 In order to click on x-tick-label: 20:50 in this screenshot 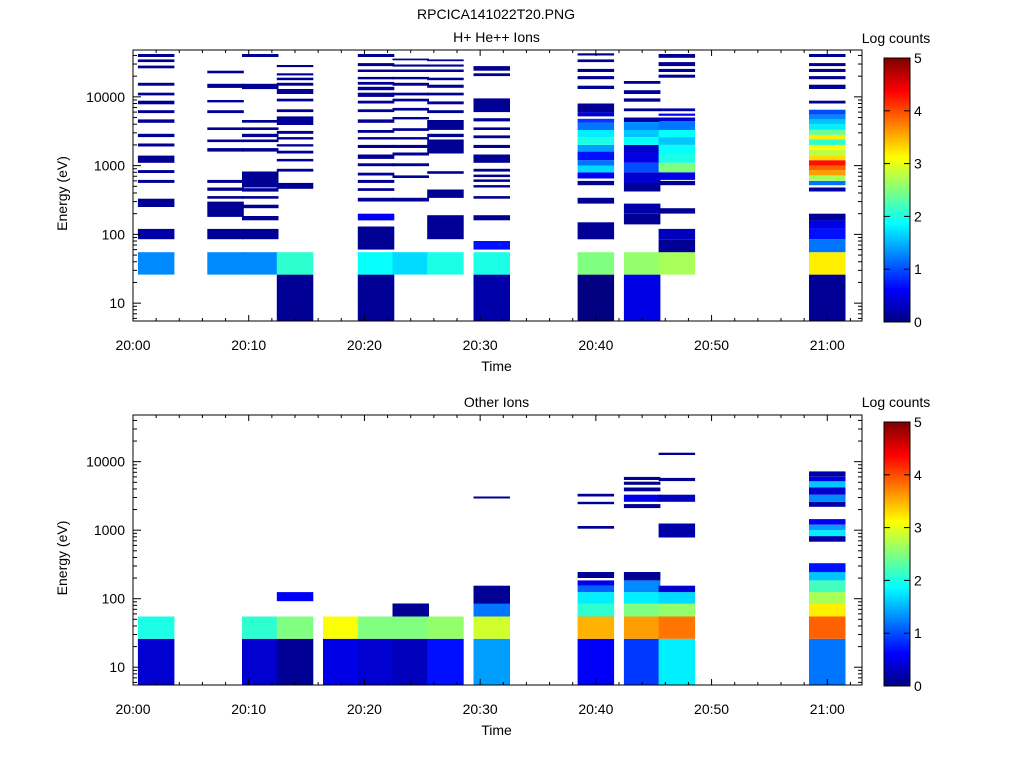, I will do `click(711, 709)`.